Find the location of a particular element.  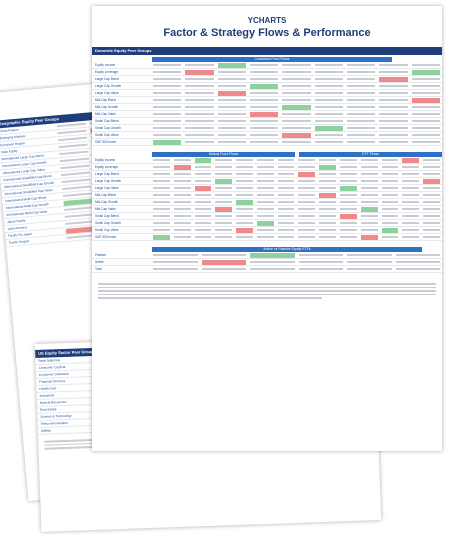

table-row: Small Cap Growth is located at coordinates (267, 128).